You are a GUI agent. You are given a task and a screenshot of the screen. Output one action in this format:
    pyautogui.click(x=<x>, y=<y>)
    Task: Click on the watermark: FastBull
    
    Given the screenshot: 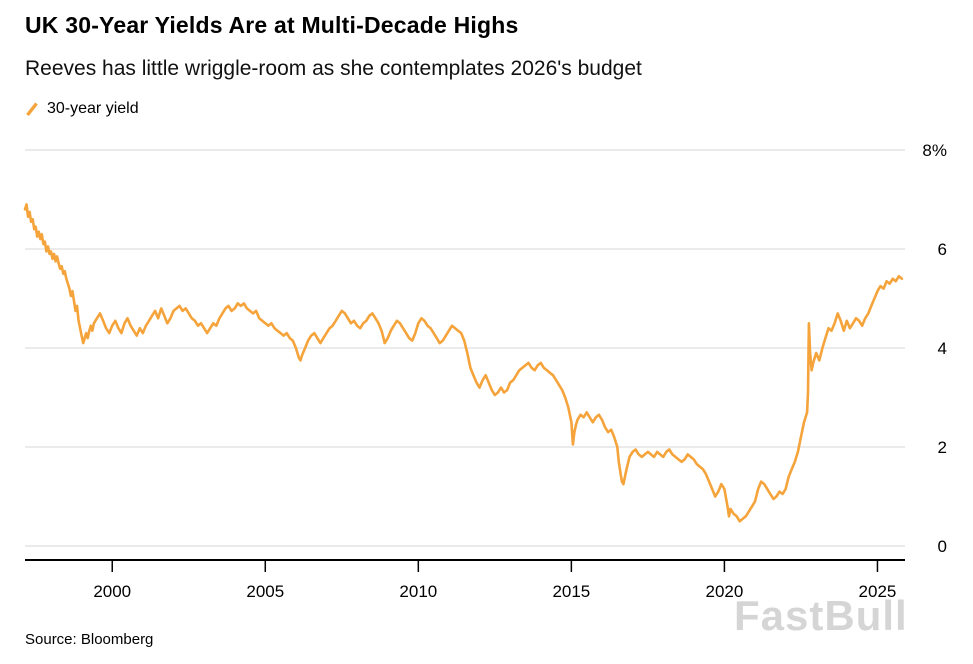 What is the action you would take?
    pyautogui.click(x=821, y=615)
    